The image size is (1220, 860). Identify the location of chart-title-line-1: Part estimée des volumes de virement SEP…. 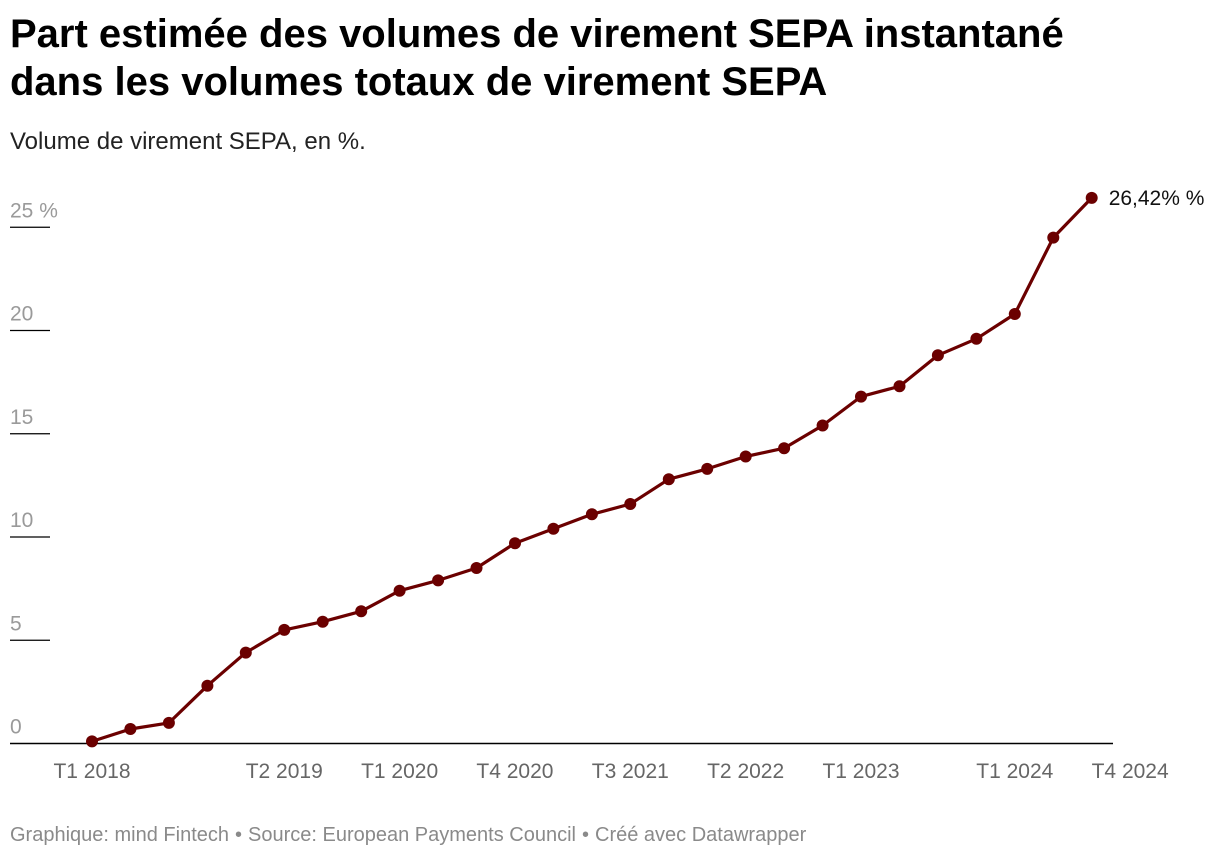
(537, 34).